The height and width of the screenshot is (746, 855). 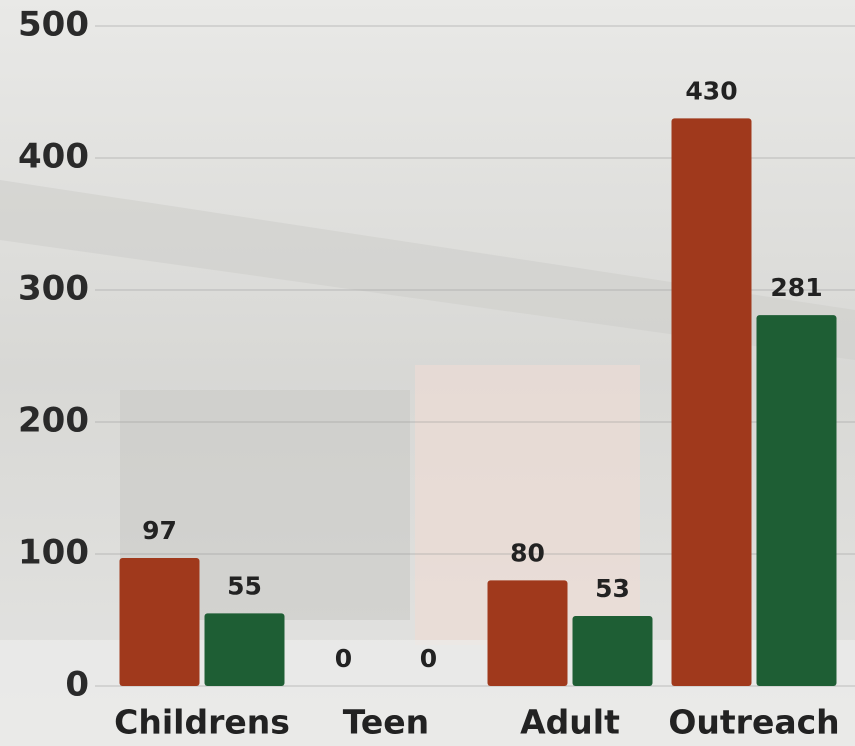 What do you see at coordinates (386, 722) in the screenshot?
I see `x-tick-label: Teen` at bounding box center [386, 722].